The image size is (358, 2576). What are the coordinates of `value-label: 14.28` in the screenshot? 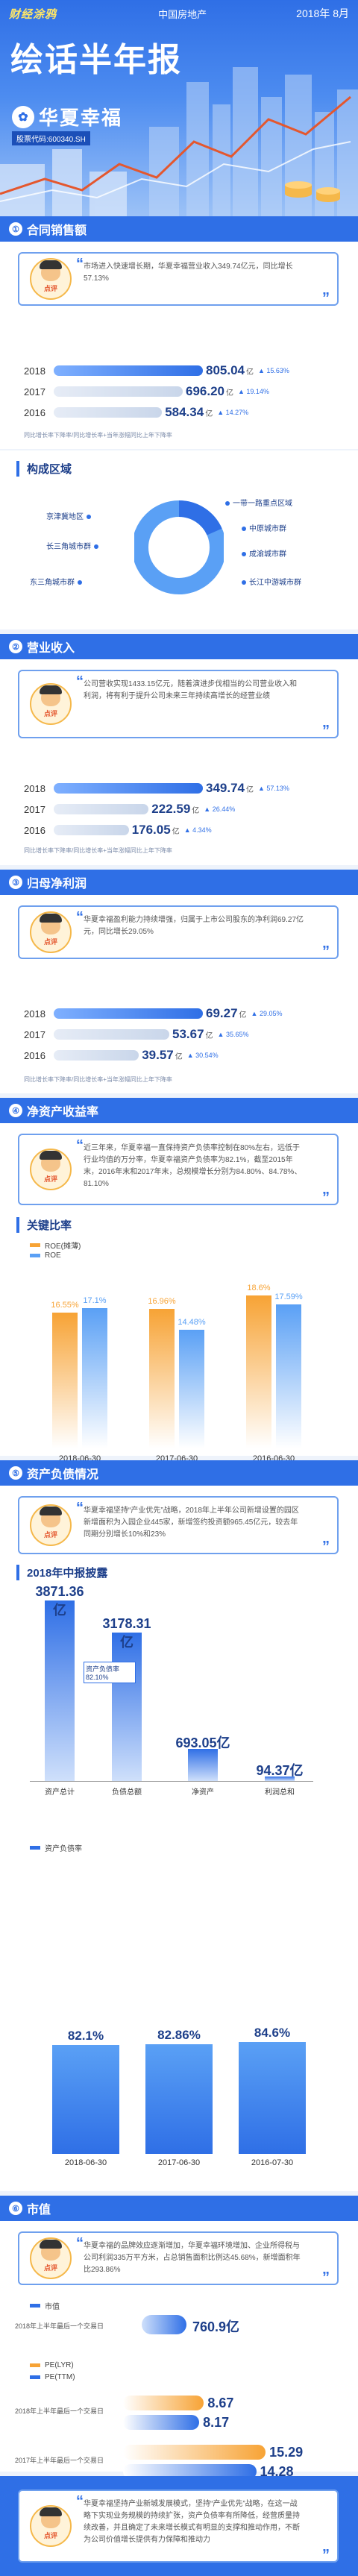 It's located at (277, 2471).